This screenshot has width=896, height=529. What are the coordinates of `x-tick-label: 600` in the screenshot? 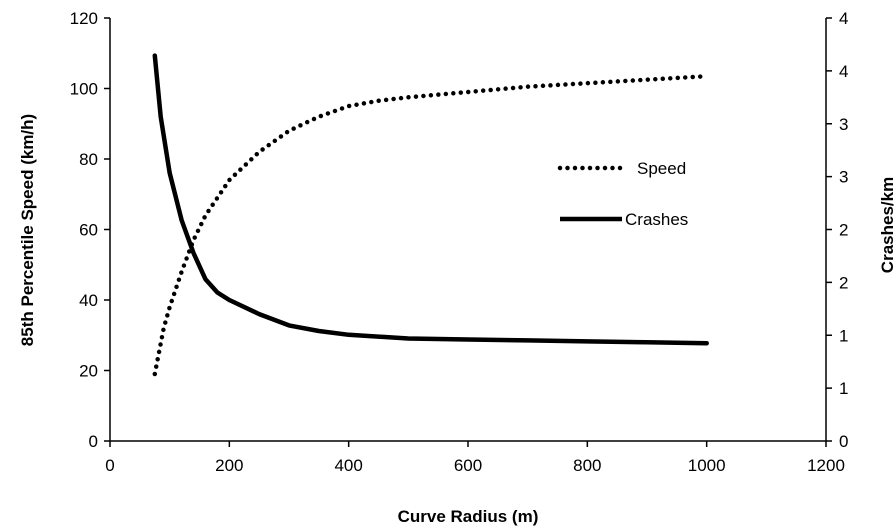 It's located at (468, 465).